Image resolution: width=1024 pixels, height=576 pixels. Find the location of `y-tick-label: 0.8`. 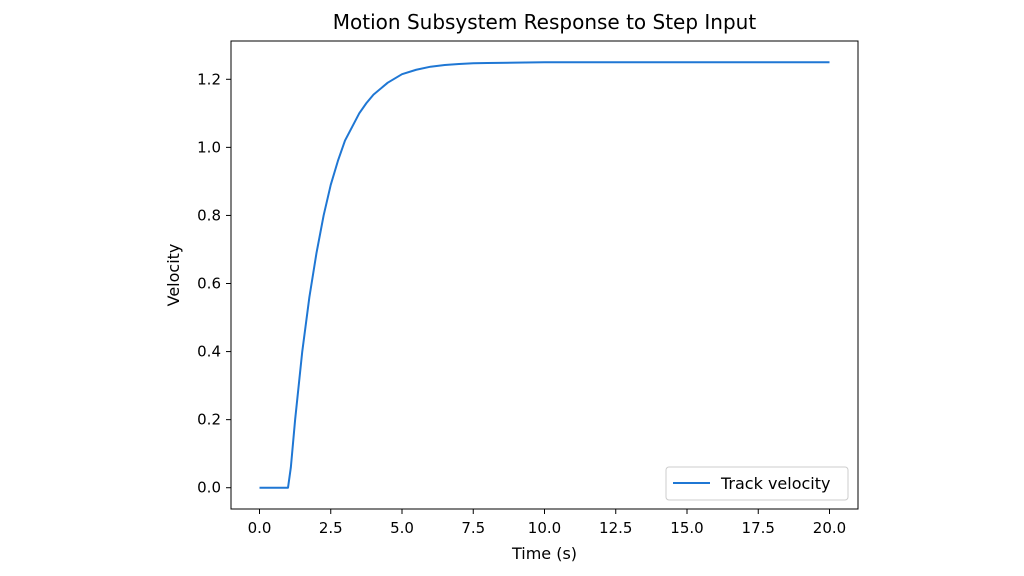

y-tick-label: 0.8 is located at coordinates (209, 215).